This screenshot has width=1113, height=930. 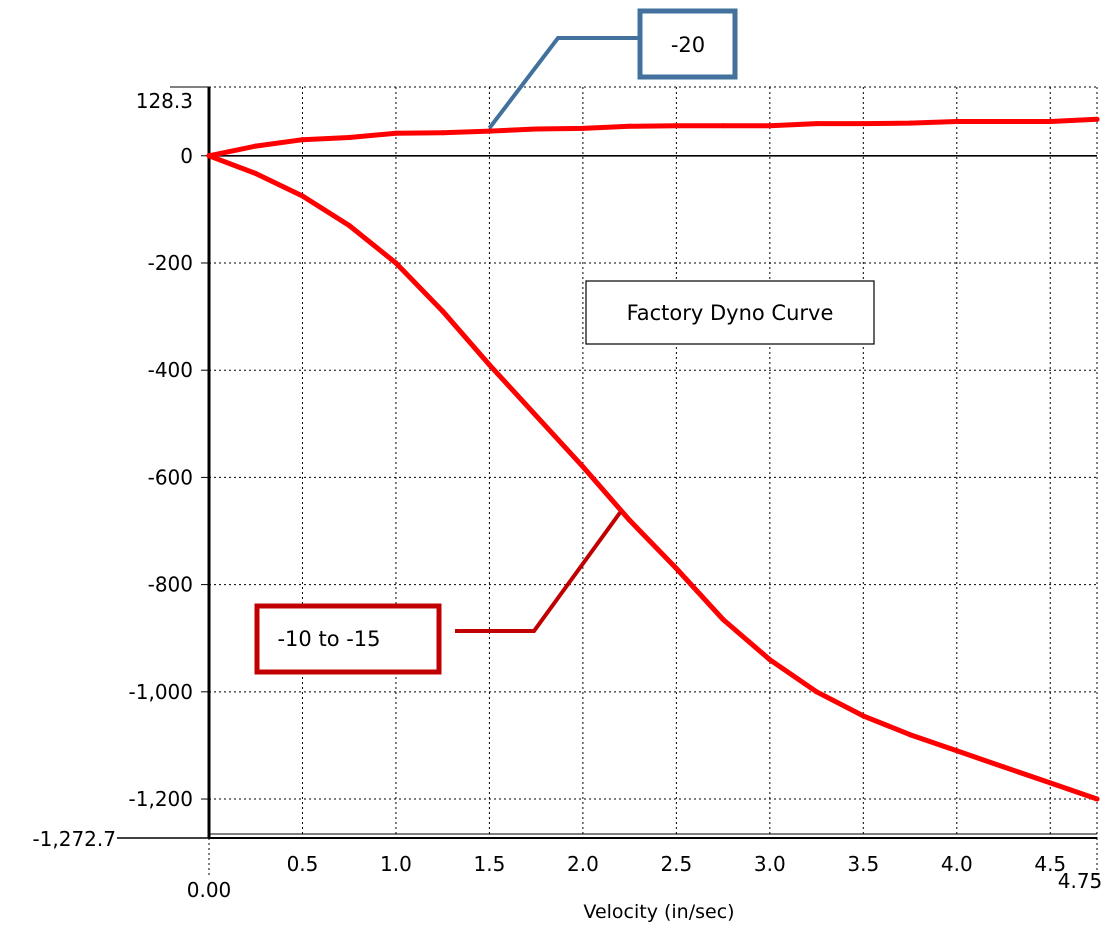 What do you see at coordinates (583, 864) in the screenshot?
I see `x-tick-label: 2.0` at bounding box center [583, 864].